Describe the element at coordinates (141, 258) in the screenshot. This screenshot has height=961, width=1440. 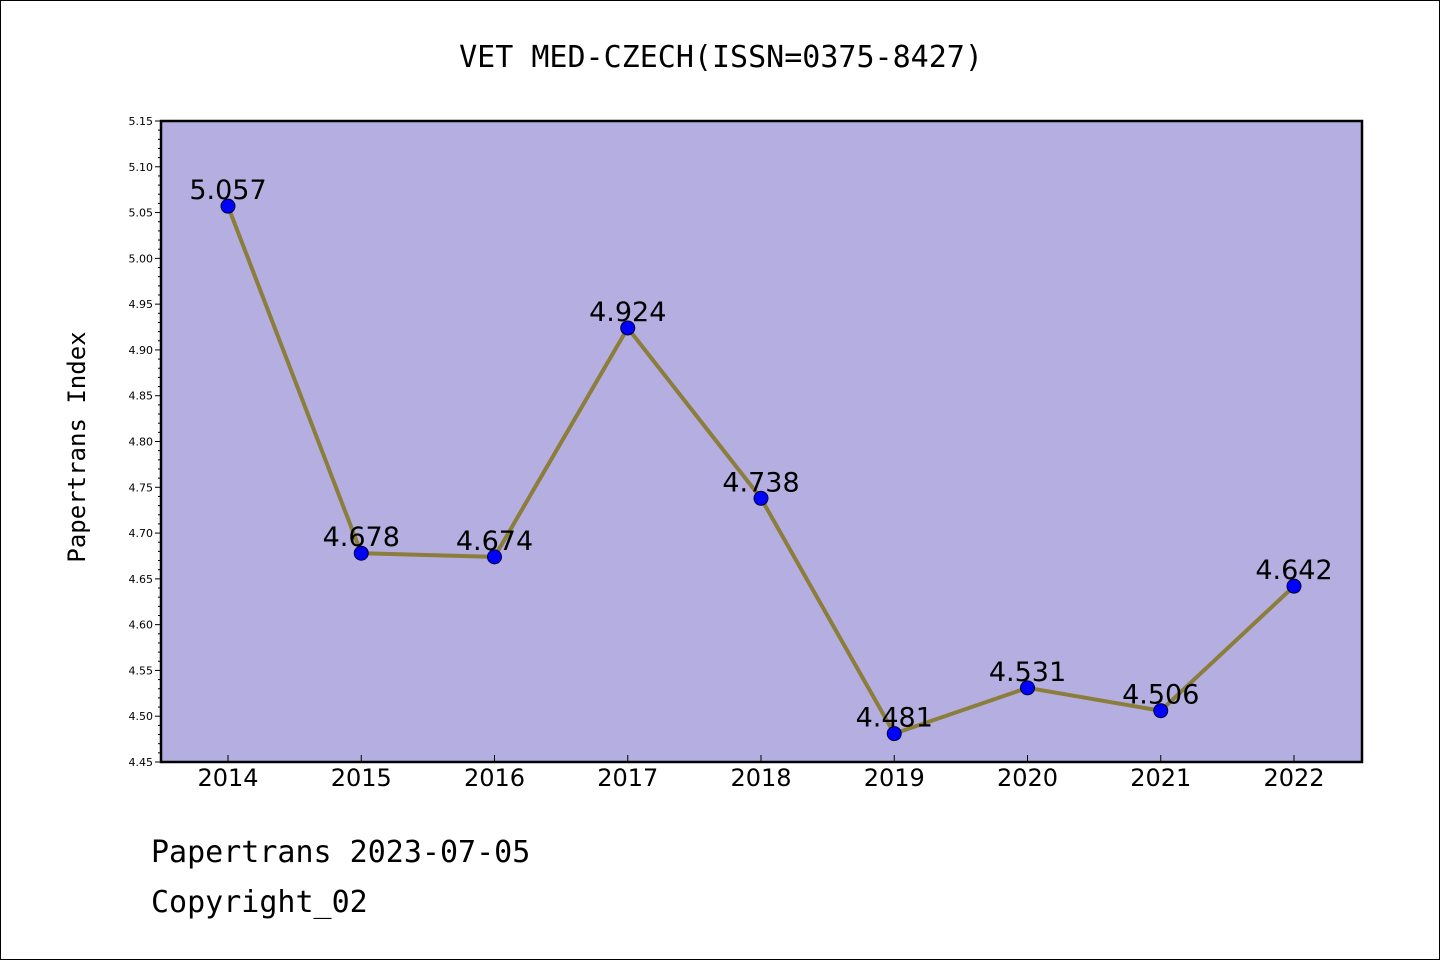
I see `y-tick-label: 5.00` at that location.